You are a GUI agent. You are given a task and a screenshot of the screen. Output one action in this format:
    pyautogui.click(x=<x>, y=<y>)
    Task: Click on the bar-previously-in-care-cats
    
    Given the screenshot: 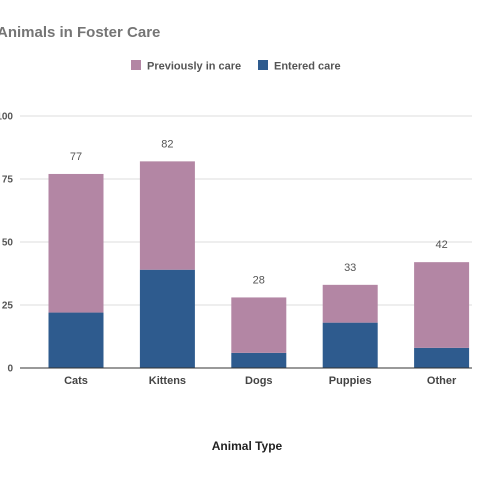 What is the action you would take?
    pyautogui.click(x=76, y=243)
    